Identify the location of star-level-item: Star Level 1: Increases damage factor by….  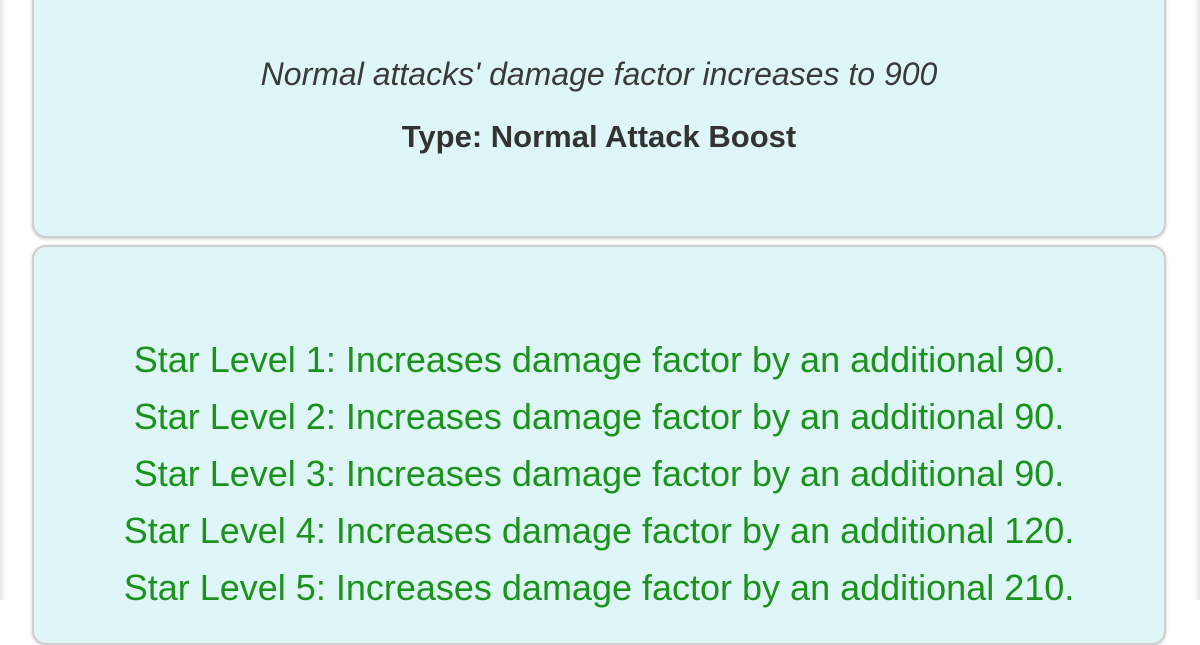
(599, 359).